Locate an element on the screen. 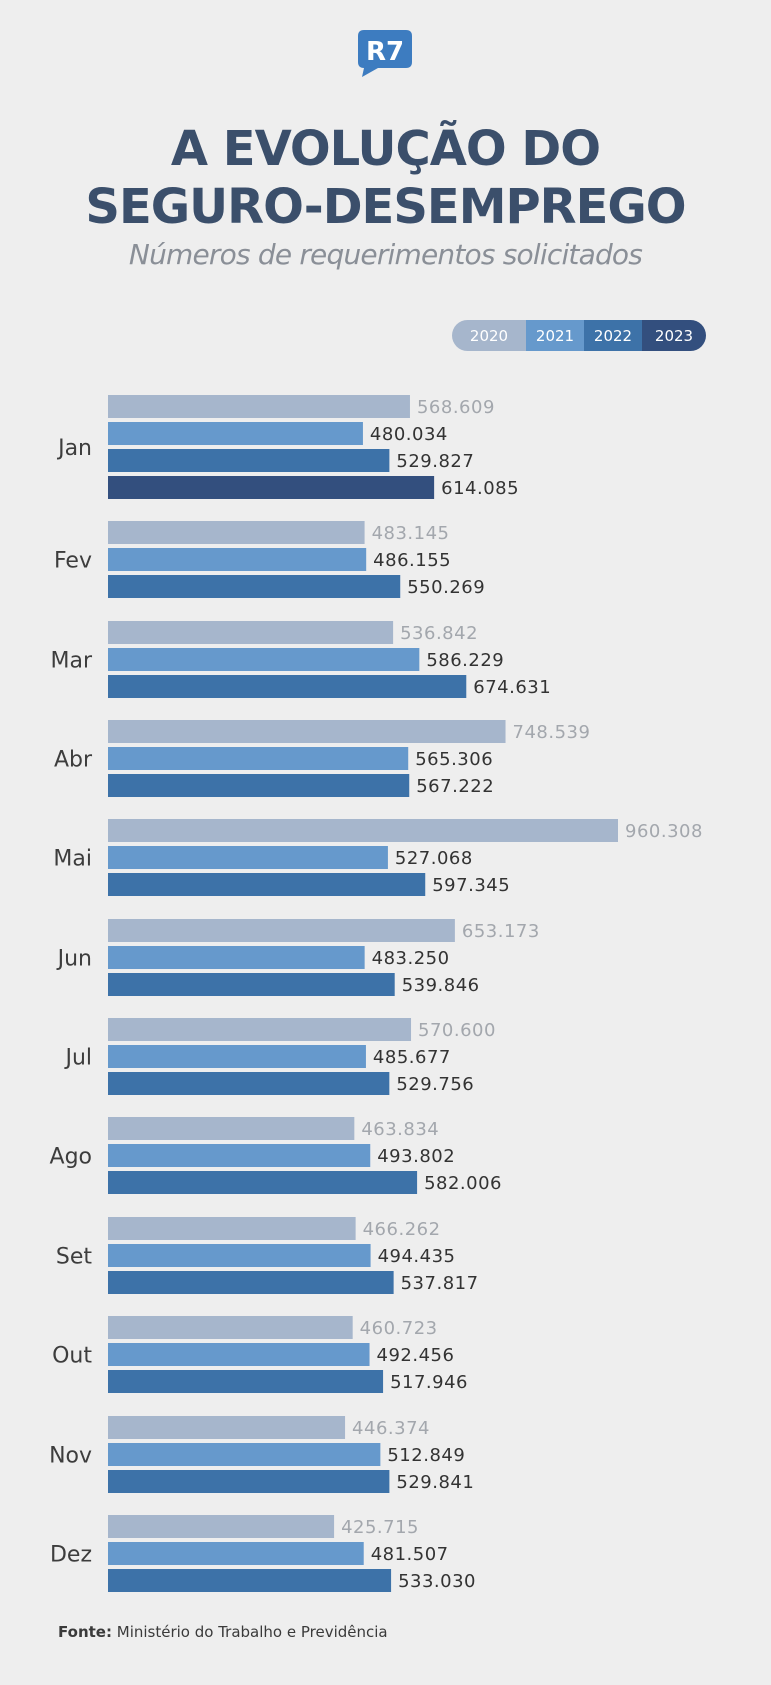 Image resolution: width=771 pixels, height=1685 pixels. bar-out-2020 is located at coordinates (230, 1327).